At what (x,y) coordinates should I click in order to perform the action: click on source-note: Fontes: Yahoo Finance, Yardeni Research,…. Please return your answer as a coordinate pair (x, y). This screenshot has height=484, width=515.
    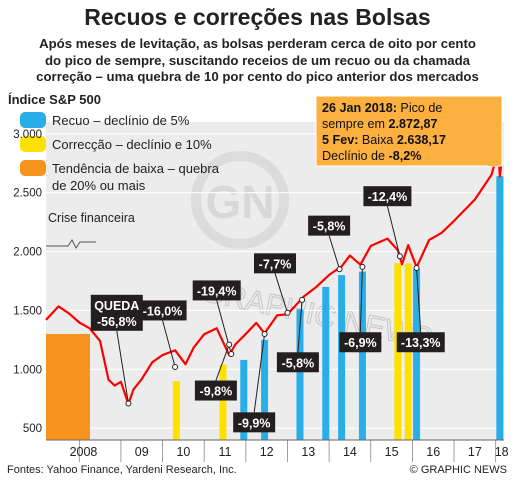
    Looking at the image, I should click on (122, 470).